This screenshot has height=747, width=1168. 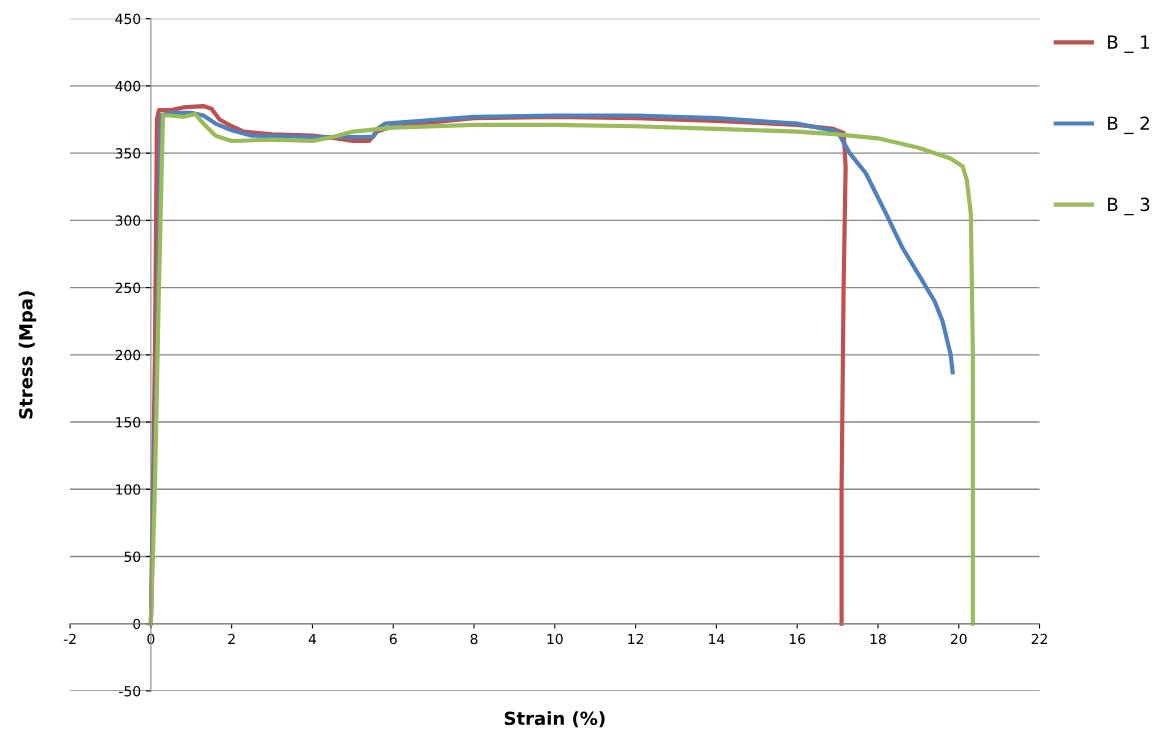 What do you see at coordinates (128, 422) in the screenshot?
I see `y-tick-label: 150` at bounding box center [128, 422].